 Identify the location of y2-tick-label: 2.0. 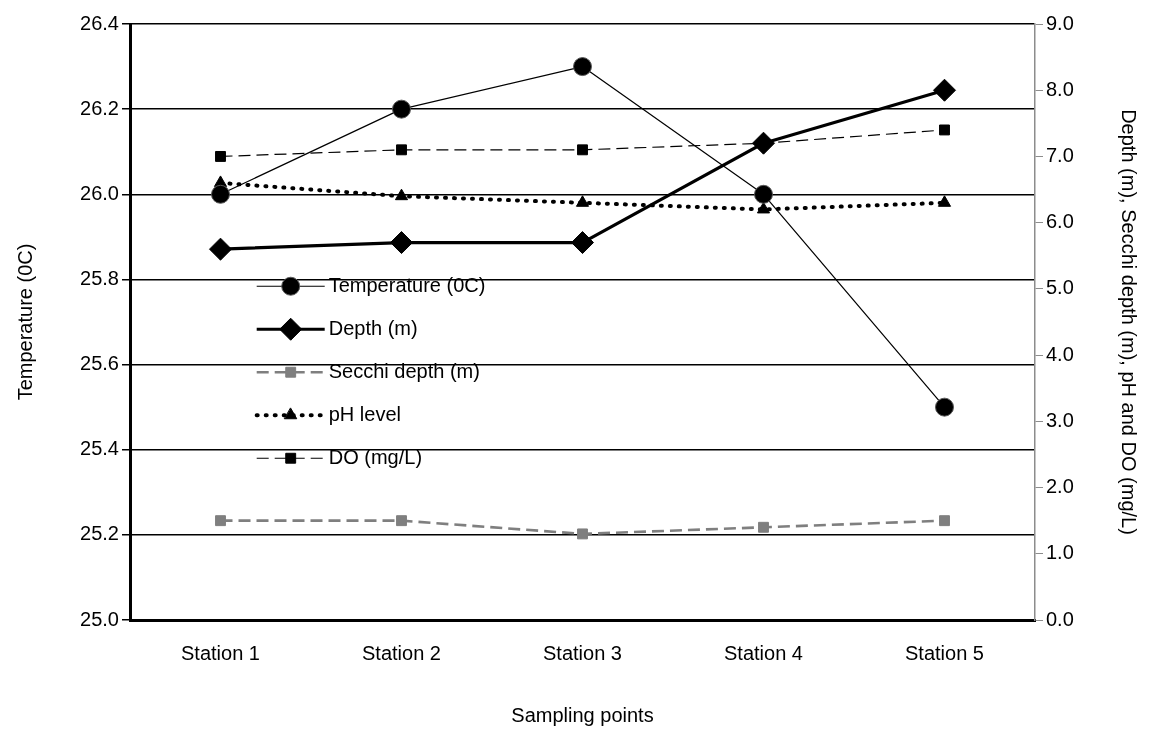
(1060, 486).